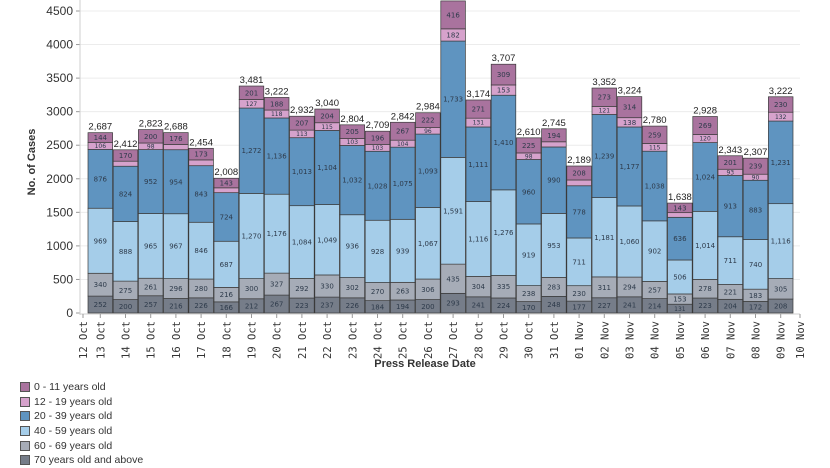  What do you see at coordinates (629, 305) in the screenshot?
I see `segment-label: 241` at bounding box center [629, 305].